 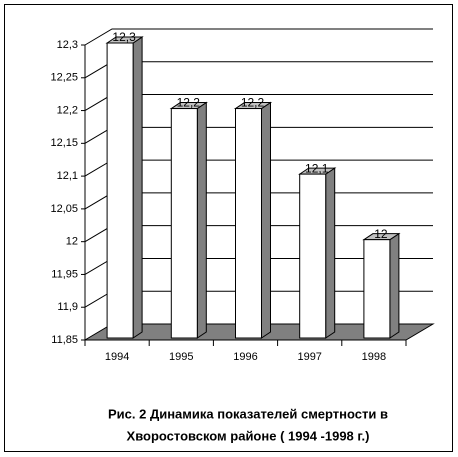 What do you see at coordinates (64, 274) in the screenshot?
I see `y-tick-label: 11,95` at bounding box center [64, 274].